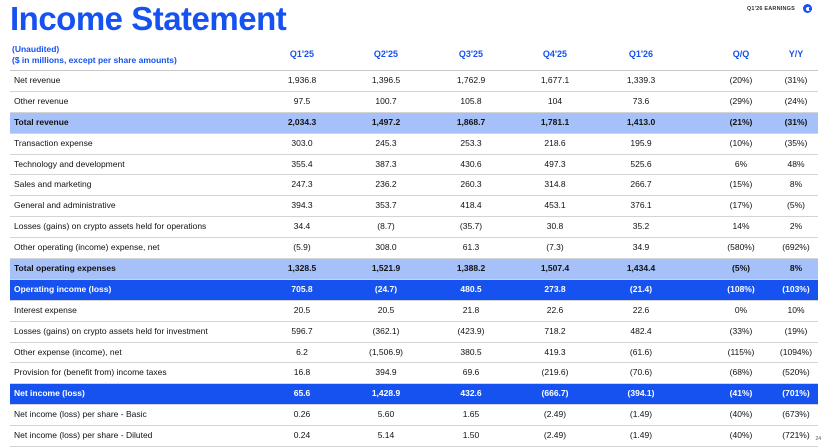  What do you see at coordinates (302, 205) in the screenshot?
I see `table-cell: 394.3` at bounding box center [302, 205].